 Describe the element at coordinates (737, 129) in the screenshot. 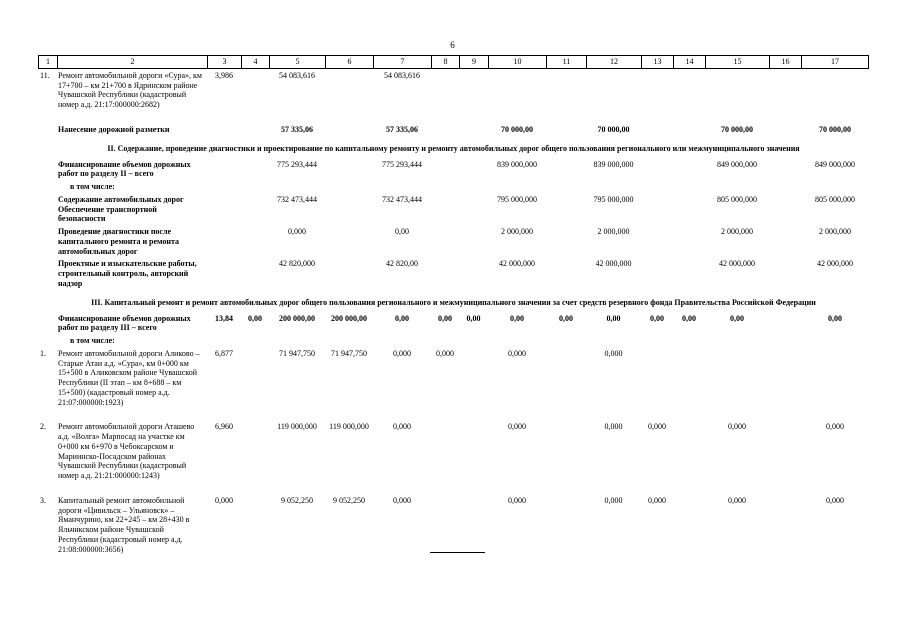

I see `value-cell-col15: 70 000,00` at that location.